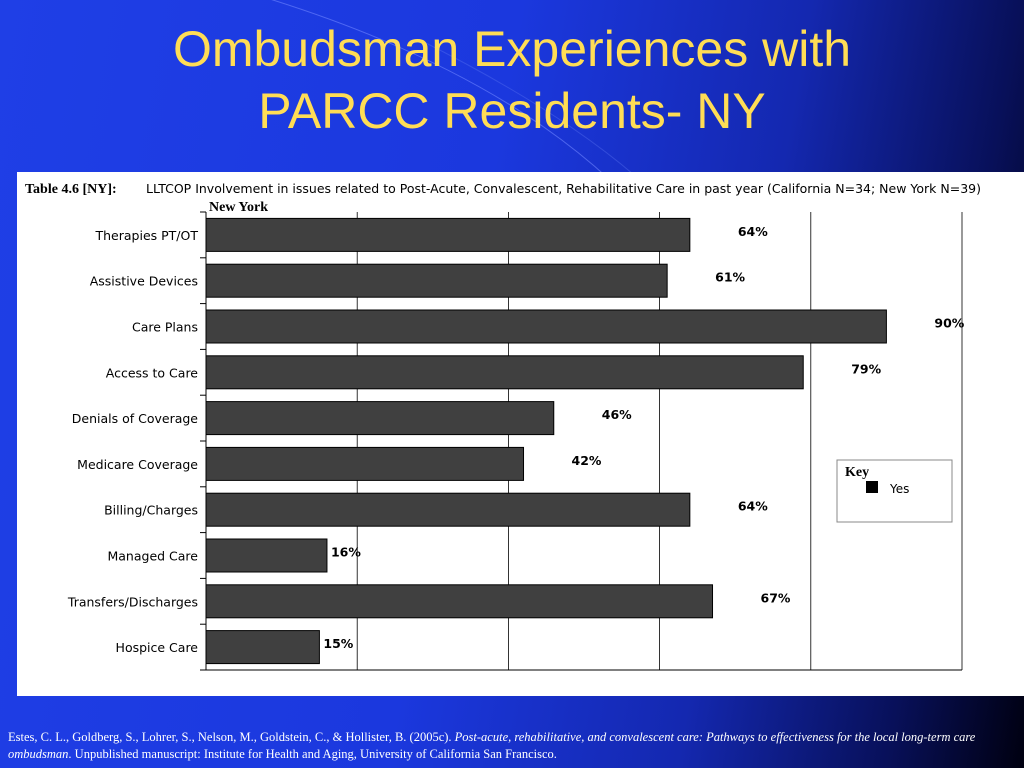 Image resolution: width=1024 pixels, height=768 pixels. I want to click on data-label: 79%, so click(866, 368).